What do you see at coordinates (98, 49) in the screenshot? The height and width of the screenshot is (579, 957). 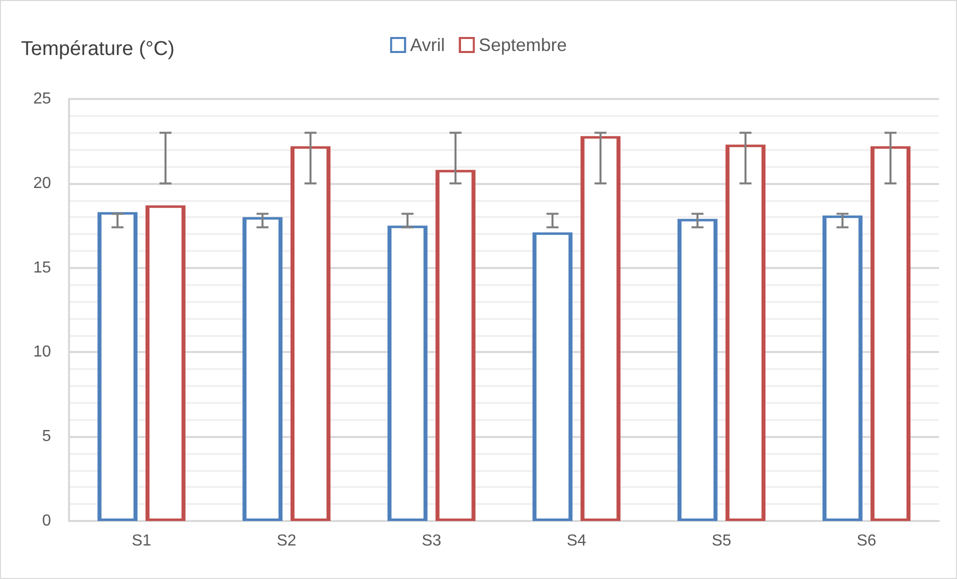 I see `y-axis-title: Température (°C)` at bounding box center [98, 49].